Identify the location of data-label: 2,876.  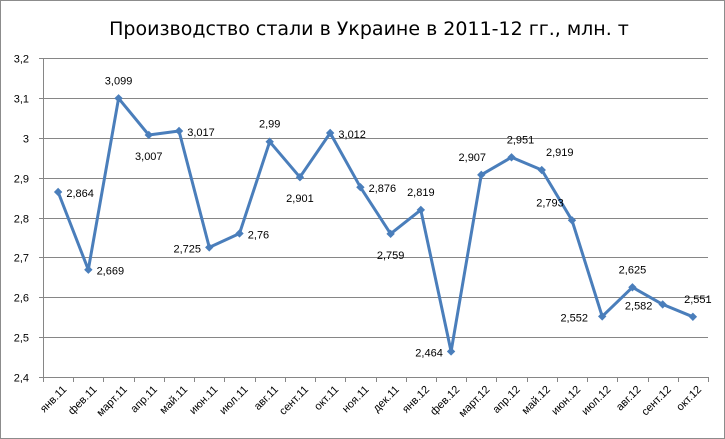
(383, 189).